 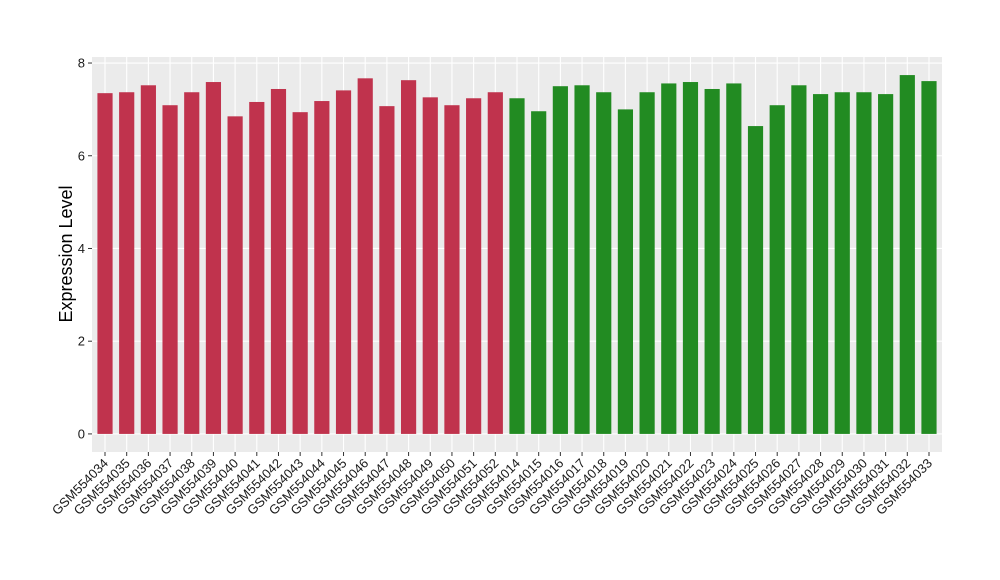 I want to click on y-tick-label: 8, so click(x=81, y=63).